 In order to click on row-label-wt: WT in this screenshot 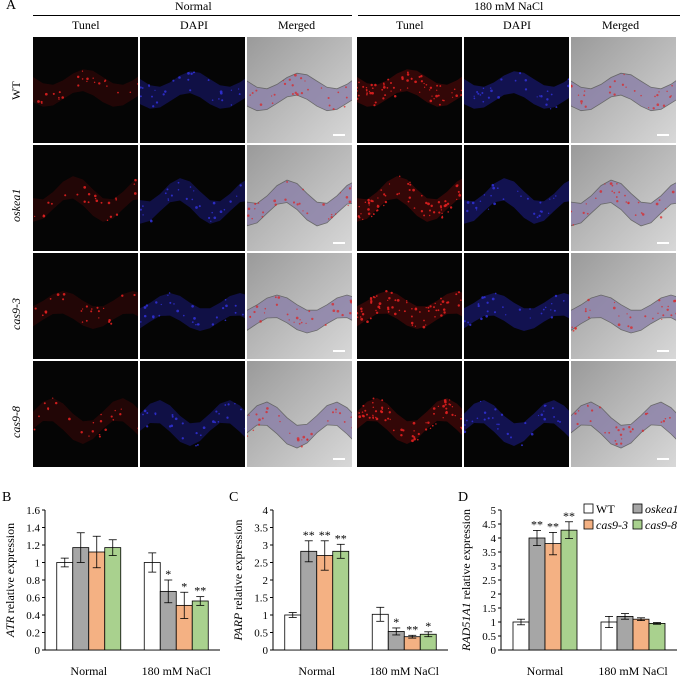, I will do `click(16, 90)`.